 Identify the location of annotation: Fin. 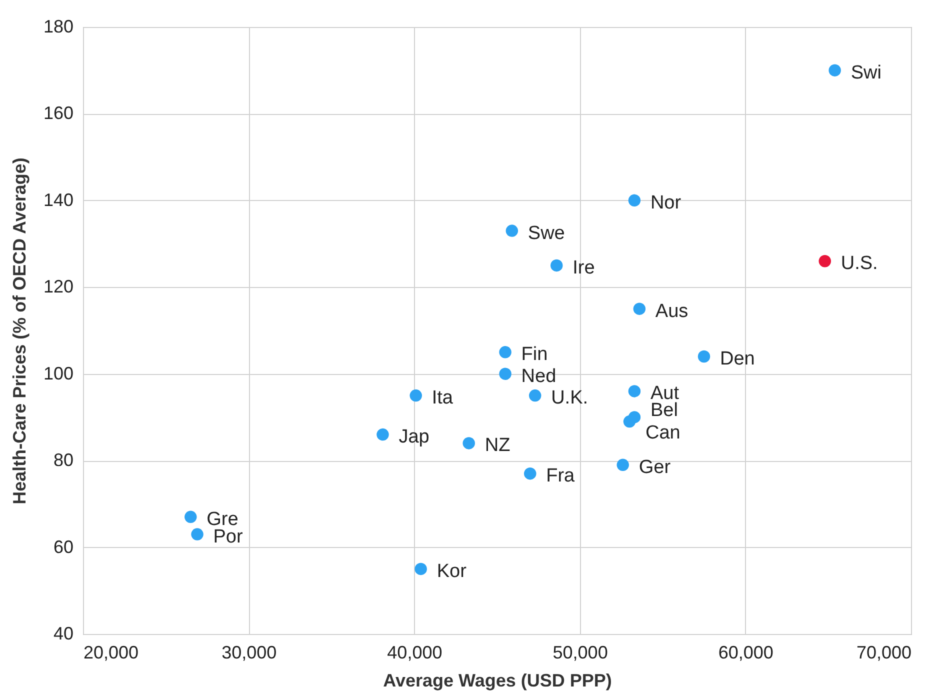
(534, 355).